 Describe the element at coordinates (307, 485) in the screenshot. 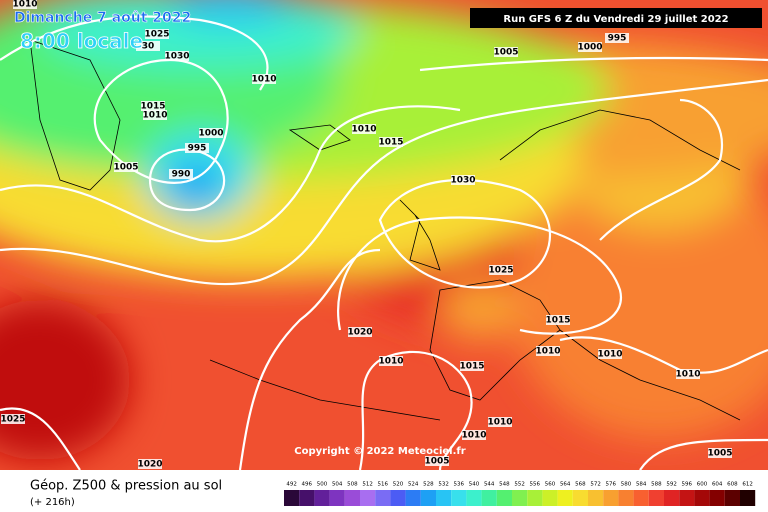

I see `scale-label: 496` at that location.